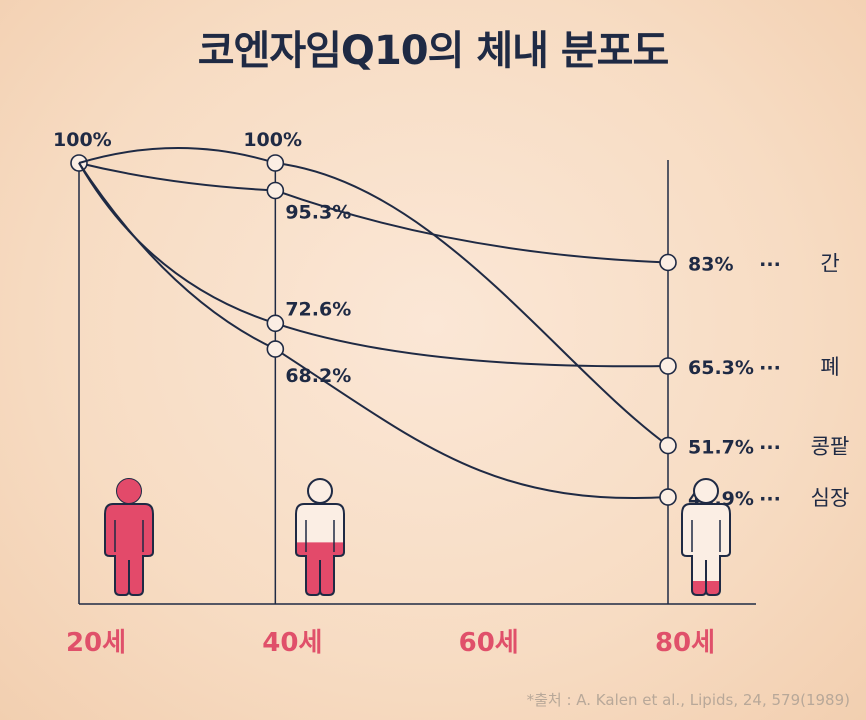 Image resolution: width=866 pixels, height=720 pixels. What do you see at coordinates (292, 643) in the screenshot?
I see `x-tick-label: 40세` at bounding box center [292, 643].